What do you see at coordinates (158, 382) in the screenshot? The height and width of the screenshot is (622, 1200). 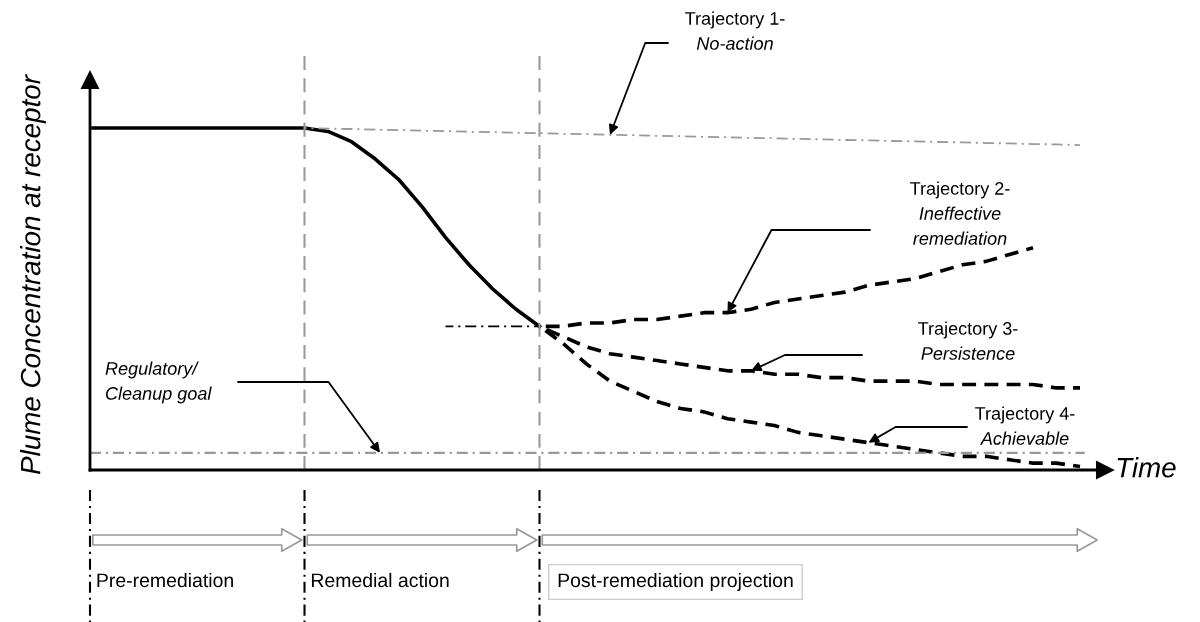 I see `ref-line-label: Regulatory/ Cleanup goal` at bounding box center [158, 382].